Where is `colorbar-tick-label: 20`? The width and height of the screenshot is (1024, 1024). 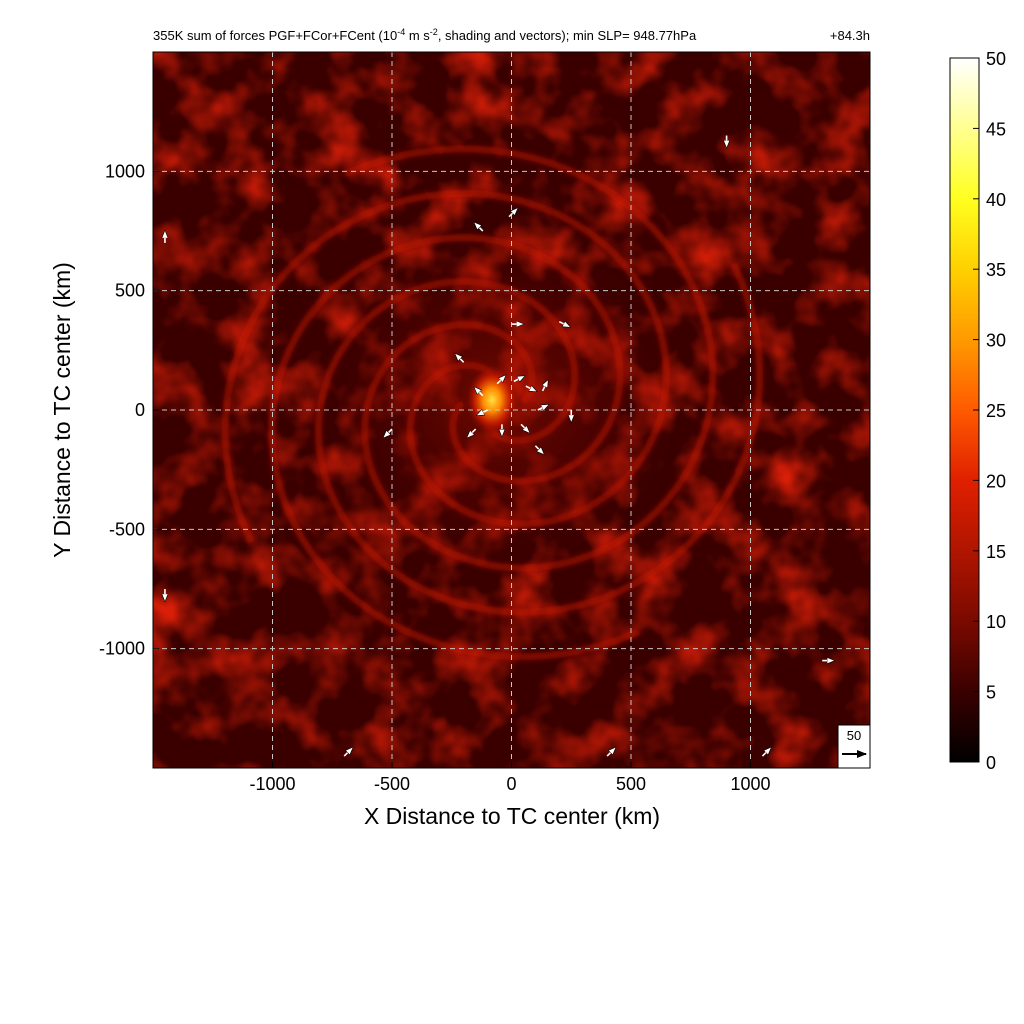
colorbar-tick-label: 20 is located at coordinates (996, 481).